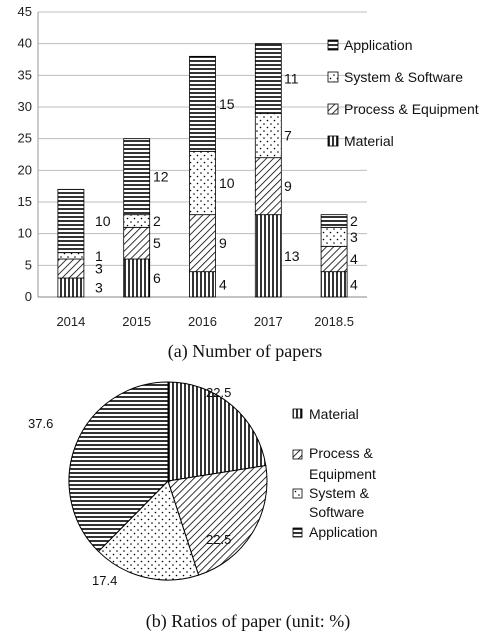 This screenshot has width=502, height=638. Describe the element at coordinates (202, 183) in the screenshot. I see `bar-segment-system-software-2016` at that location.